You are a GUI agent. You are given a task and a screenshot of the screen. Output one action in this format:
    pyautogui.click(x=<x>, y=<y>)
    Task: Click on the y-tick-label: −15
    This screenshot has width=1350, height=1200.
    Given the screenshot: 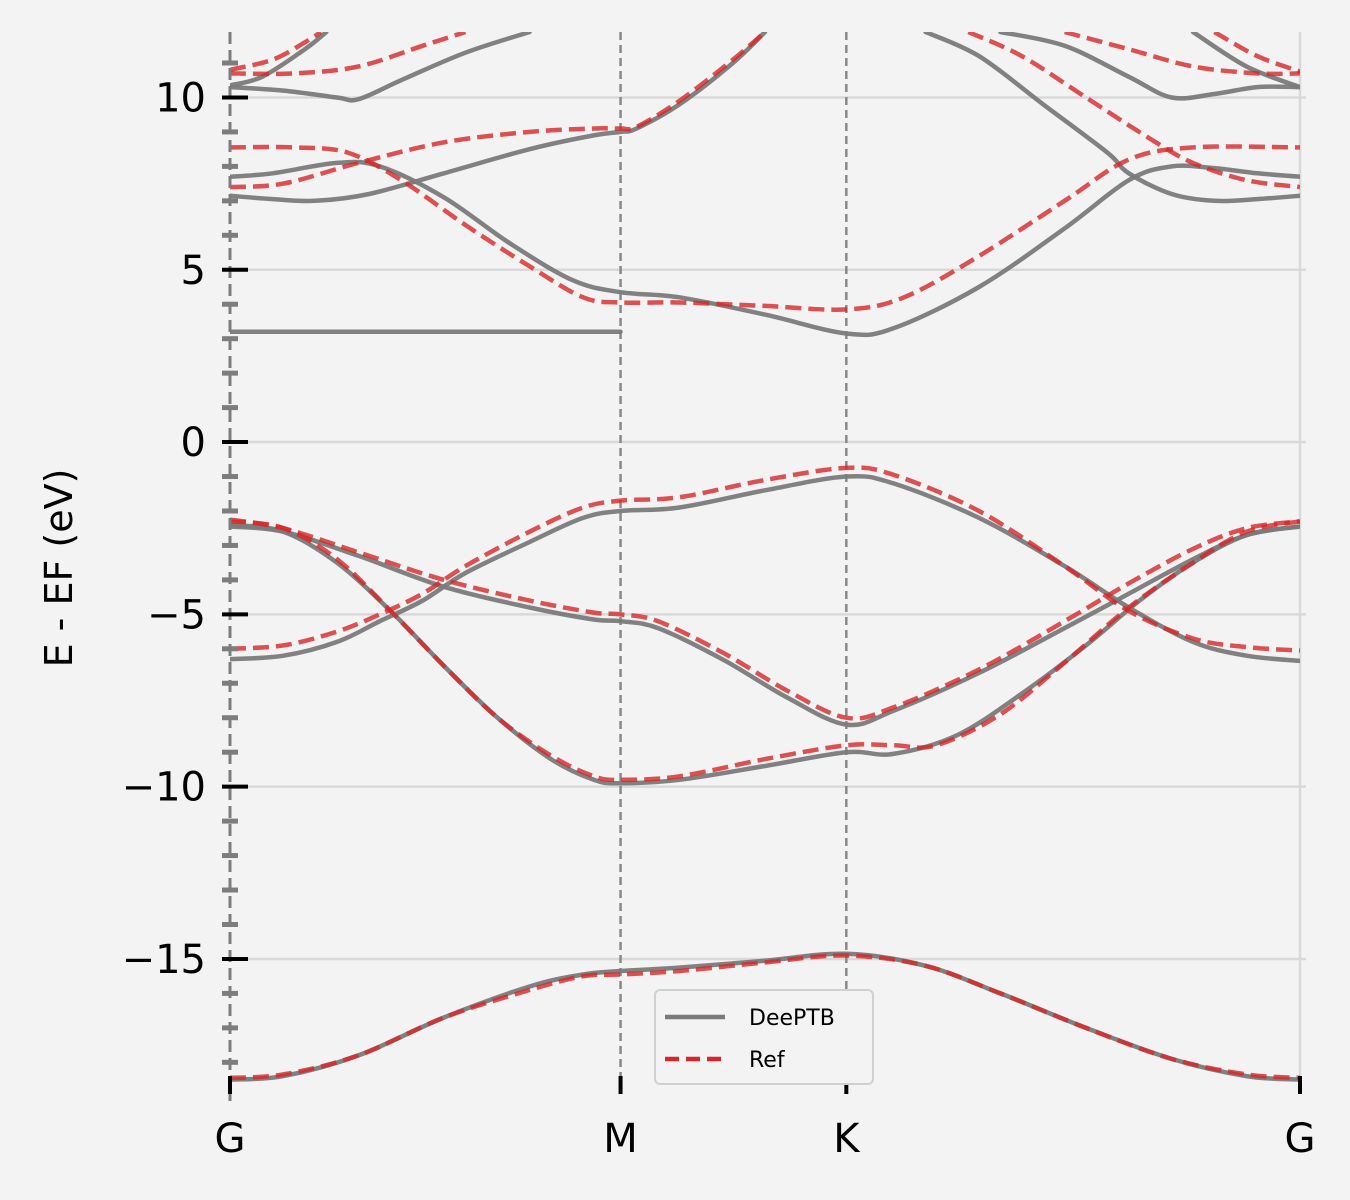 What is the action you would take?
    pyautogui.click(x=164, y=960)
    